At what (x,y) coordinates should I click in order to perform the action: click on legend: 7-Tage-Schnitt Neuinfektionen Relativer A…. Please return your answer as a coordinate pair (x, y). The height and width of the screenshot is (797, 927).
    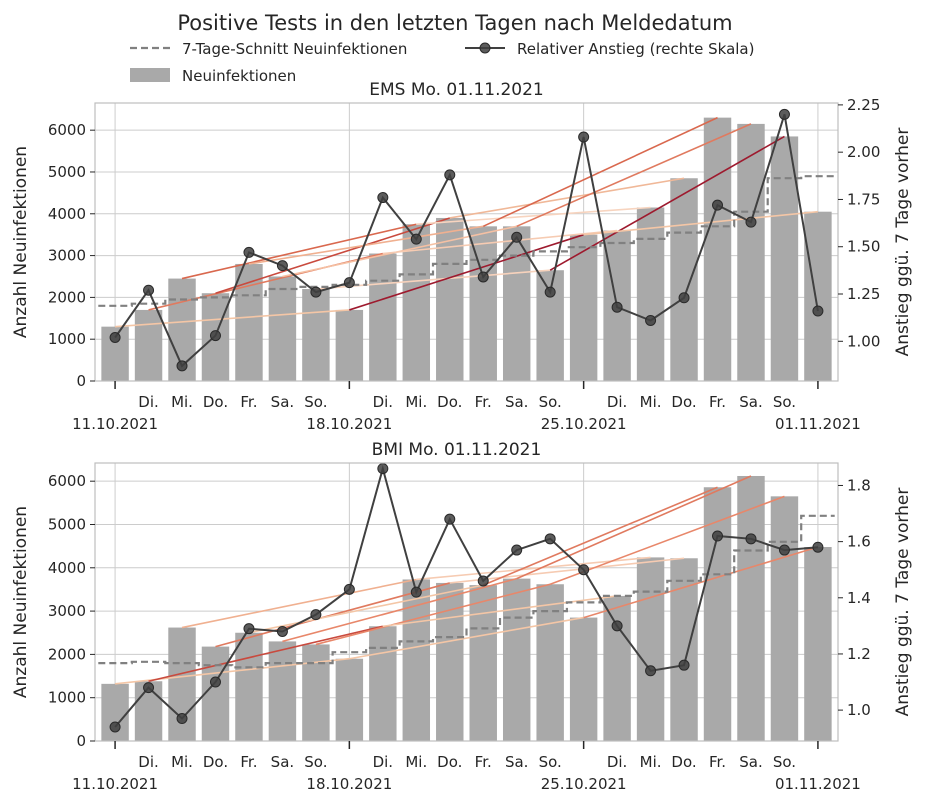
    Looking at the image, I should click on (442, 62).